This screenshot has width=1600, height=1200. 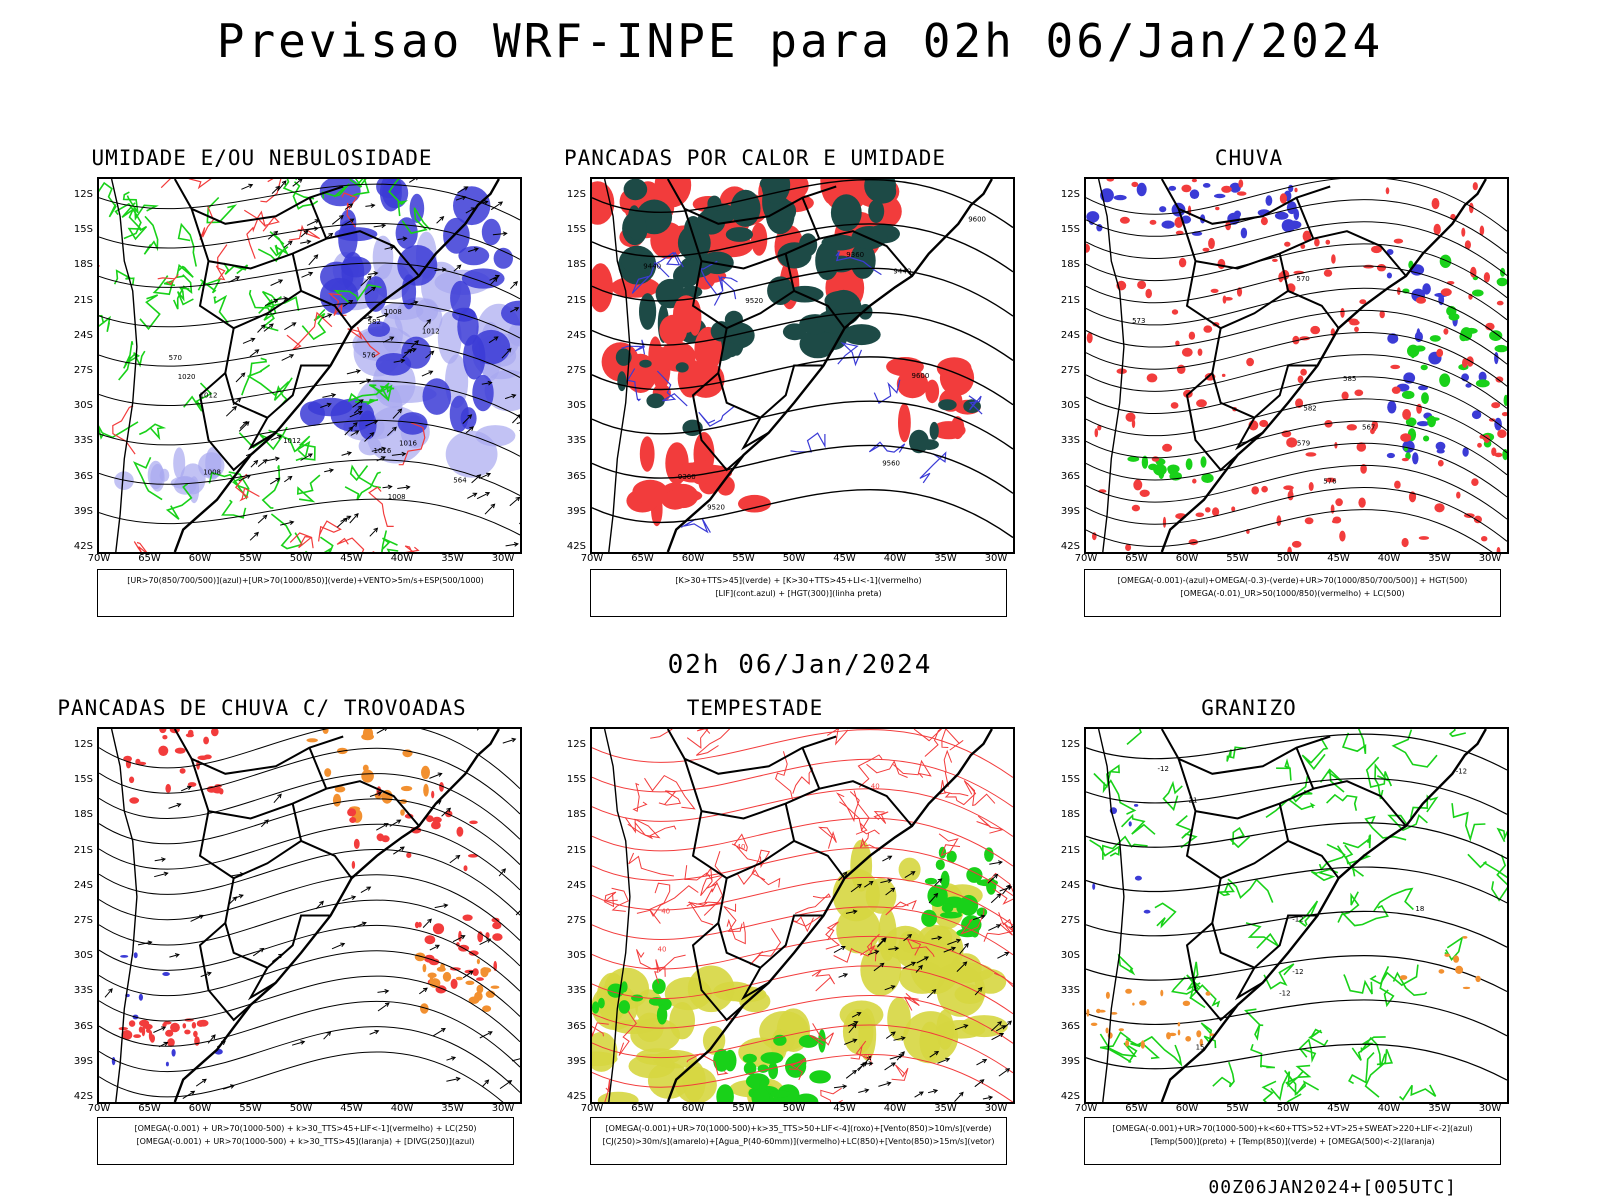 What do you see at coordinates (309, 320) in the screenshot?
I see `isobar` at bounding box center [309, 320].